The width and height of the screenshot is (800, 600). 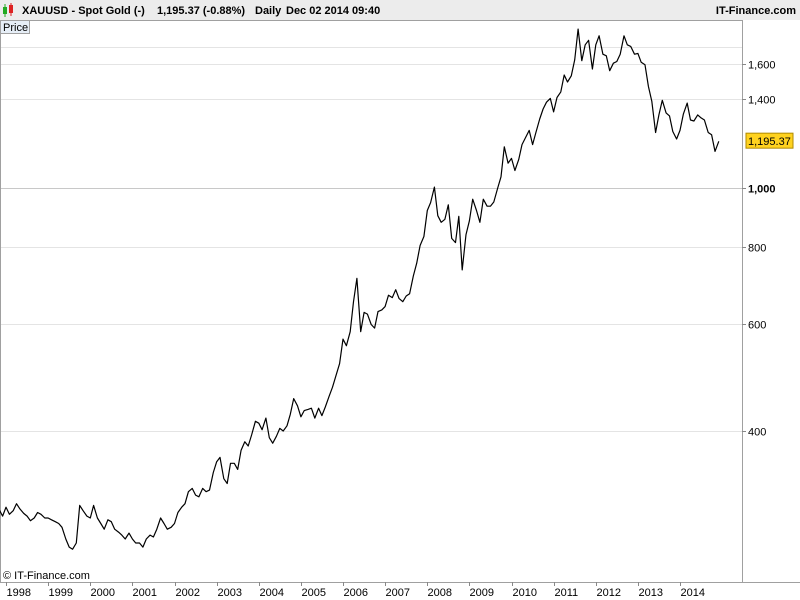 What do you see at coordinates (762, 190) in the screenshot?
I see `y-tick-label: 1,000` at bounding box center [762, 190].